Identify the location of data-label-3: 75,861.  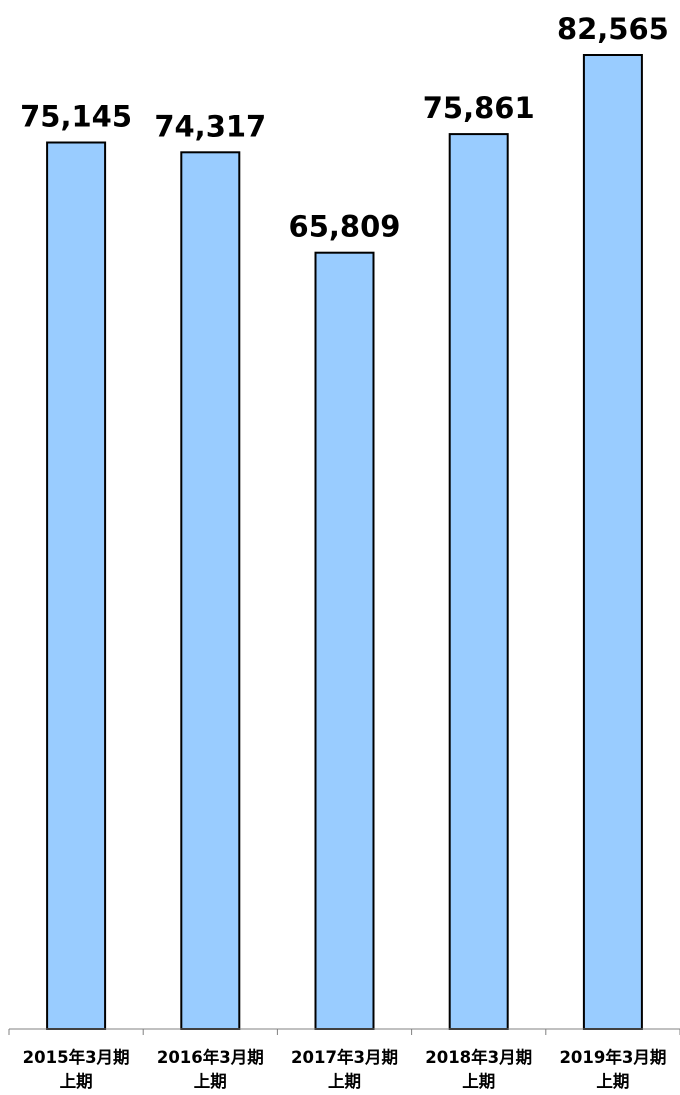
(479, 108).